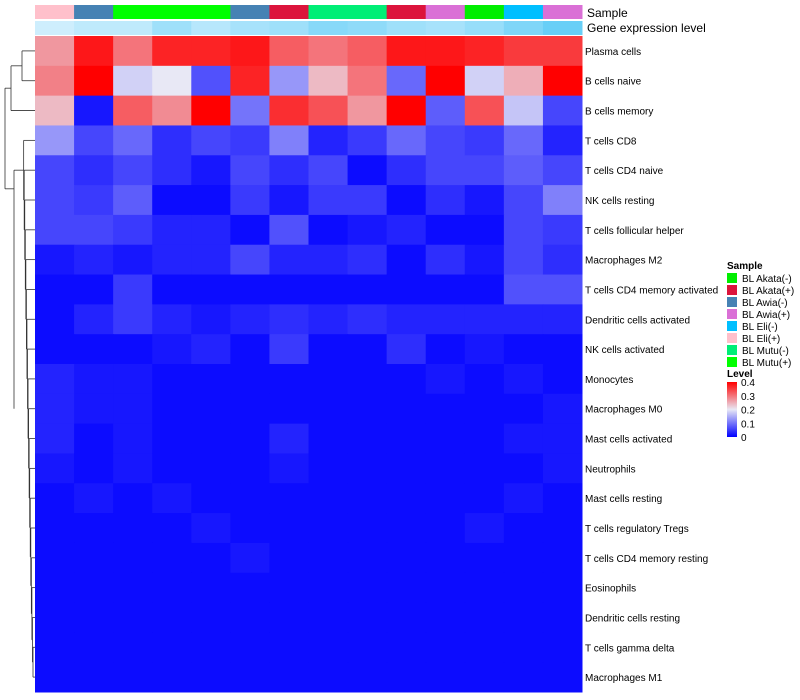 The image size is (800, 700). What do you see at coordinates (748, 424) in the screenshot?
I see `level-tick-label: 0.1` at bounding box center [748, 424].